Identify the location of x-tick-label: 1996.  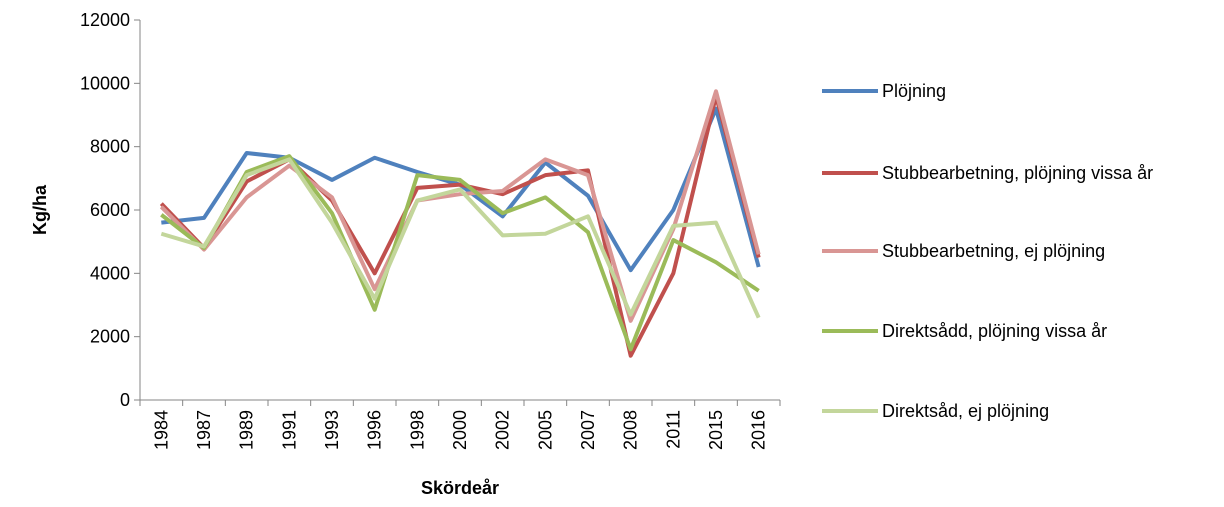
(375, 430).